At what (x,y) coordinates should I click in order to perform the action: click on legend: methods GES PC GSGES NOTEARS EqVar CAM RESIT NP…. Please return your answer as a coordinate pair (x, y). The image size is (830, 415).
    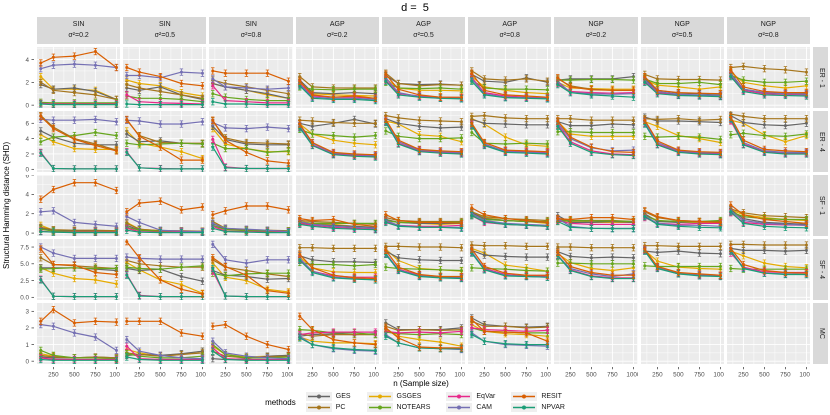
    Looking at the image, I should click on (415, 402).